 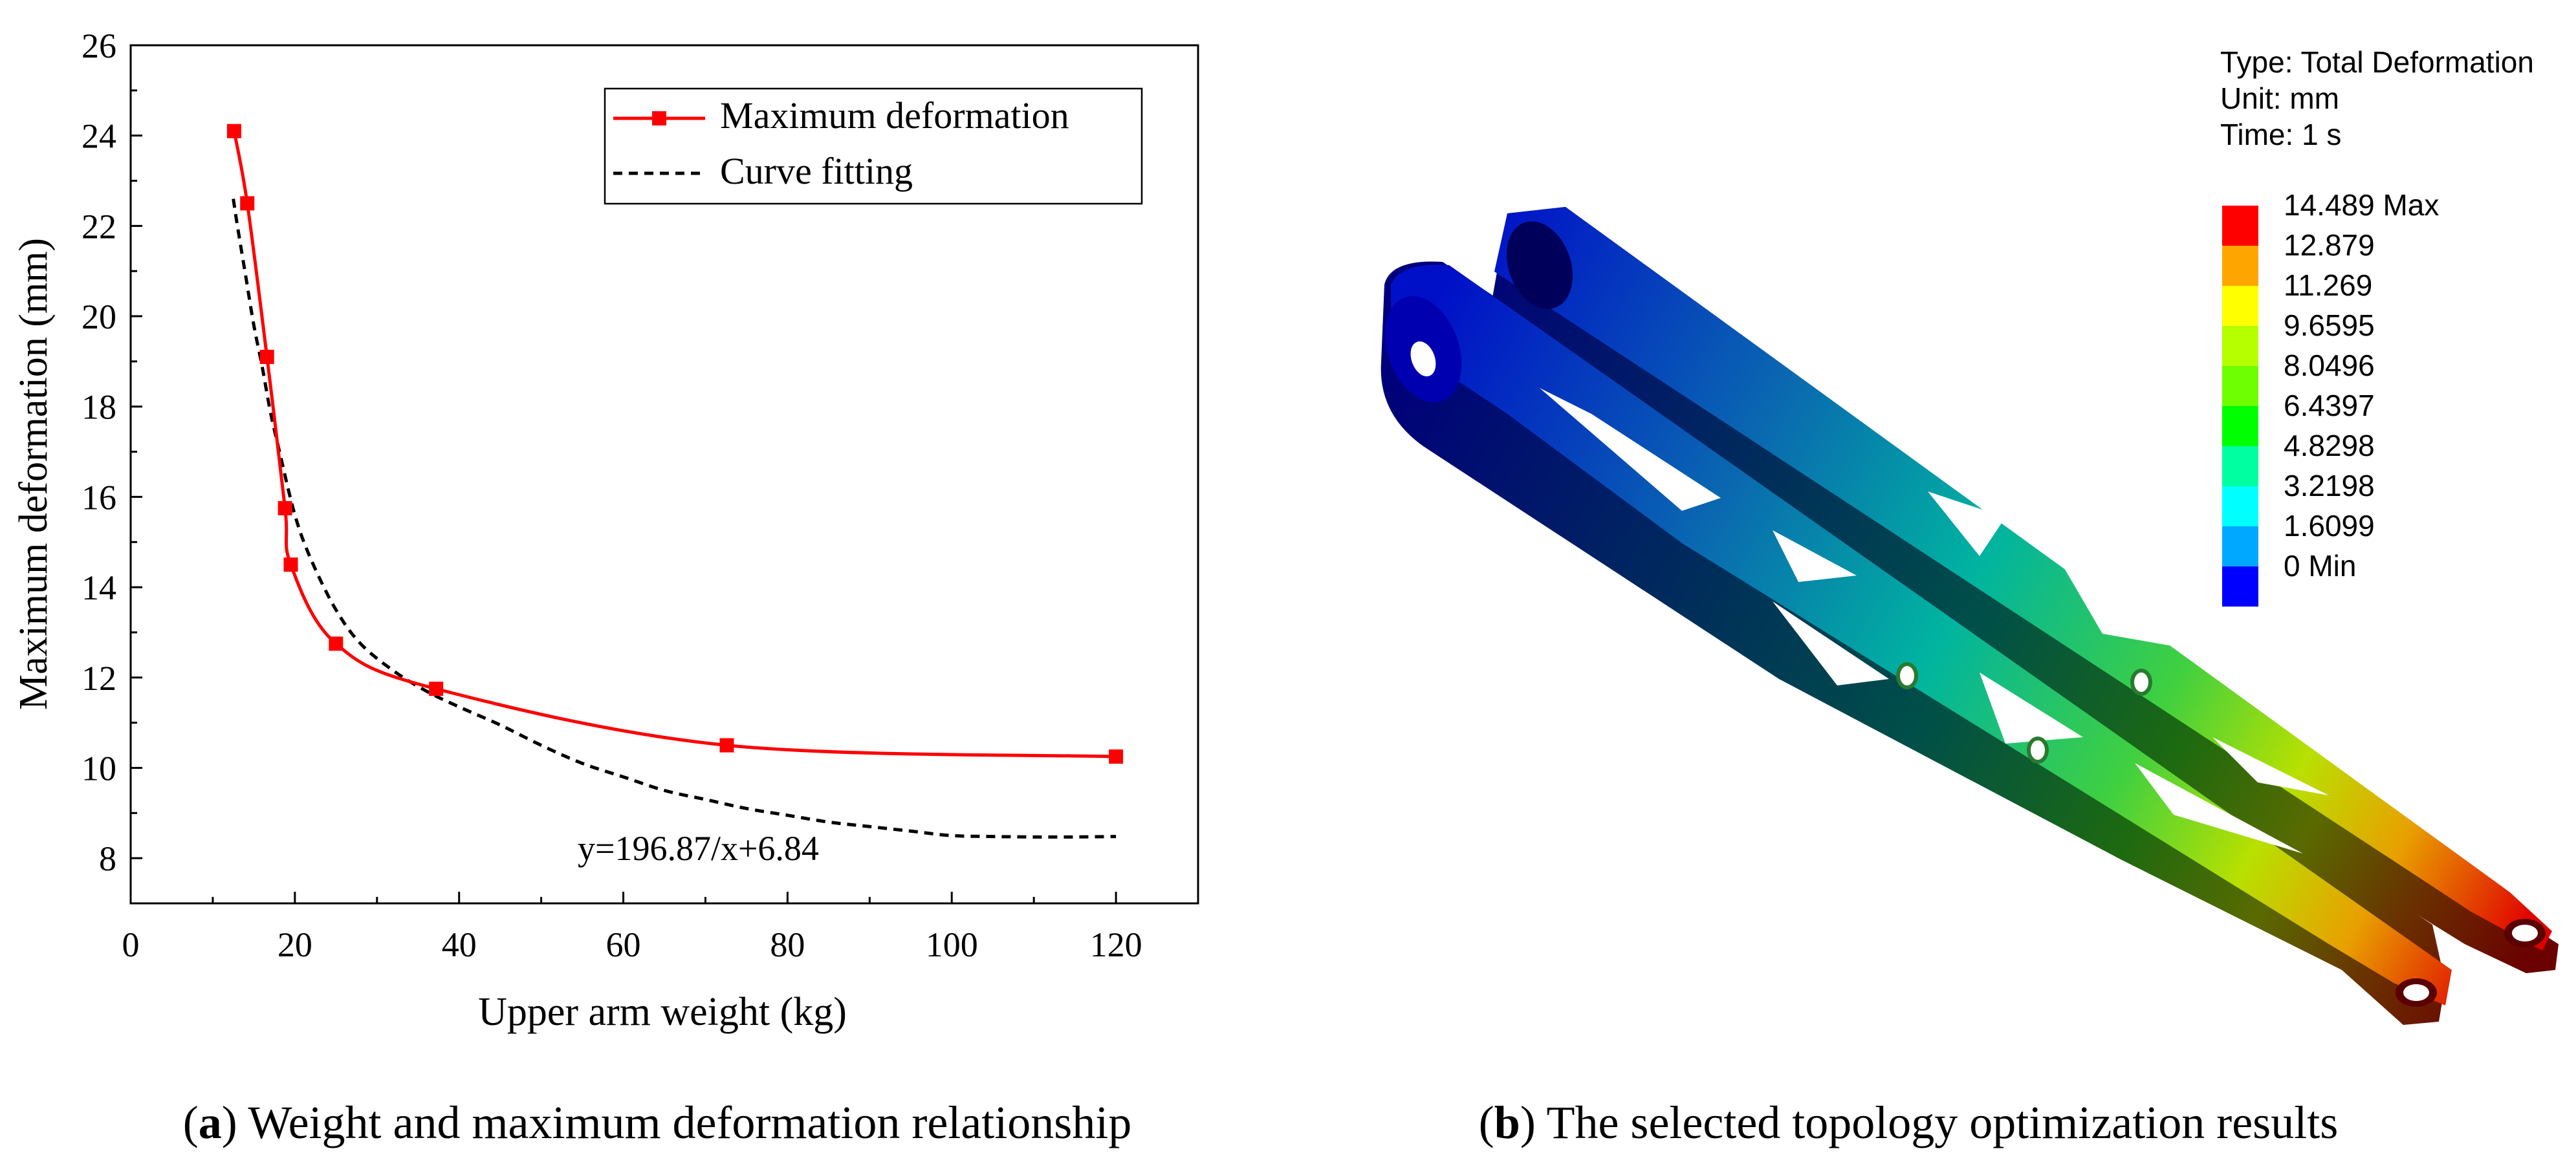 I want to click on x-tick-label: 20, so click(x=295, y=945).